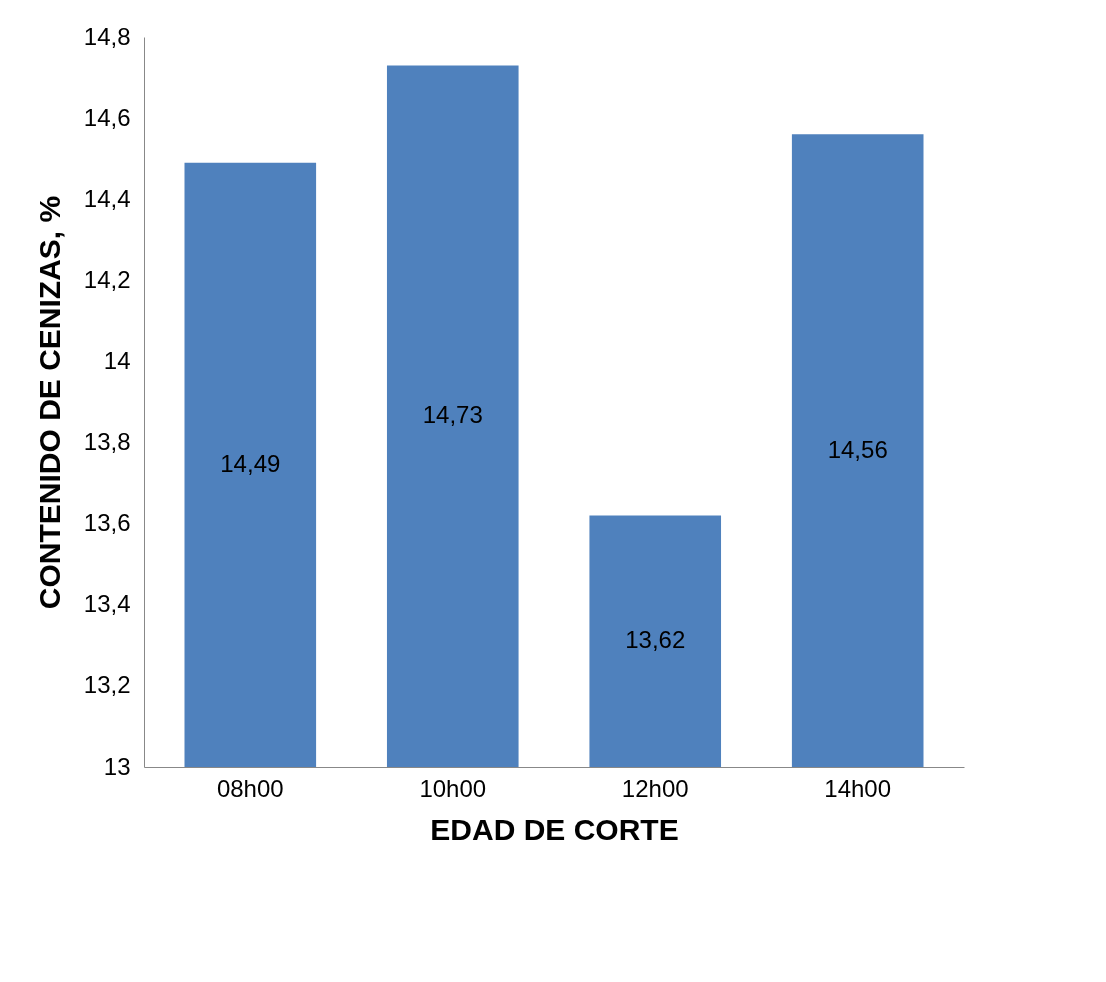 This screenshot has width=1106, height=982. I want to click on y-tick-label: 14, so click(117, 360).